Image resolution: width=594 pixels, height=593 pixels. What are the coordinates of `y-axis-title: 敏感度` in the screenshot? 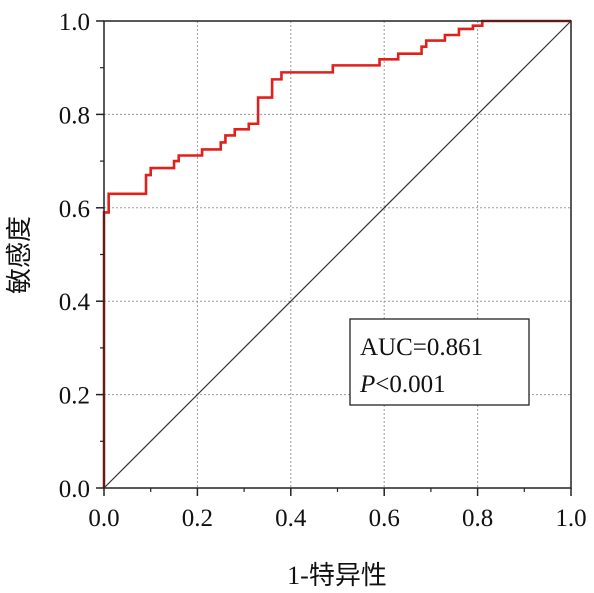 It's located at (19, 255).